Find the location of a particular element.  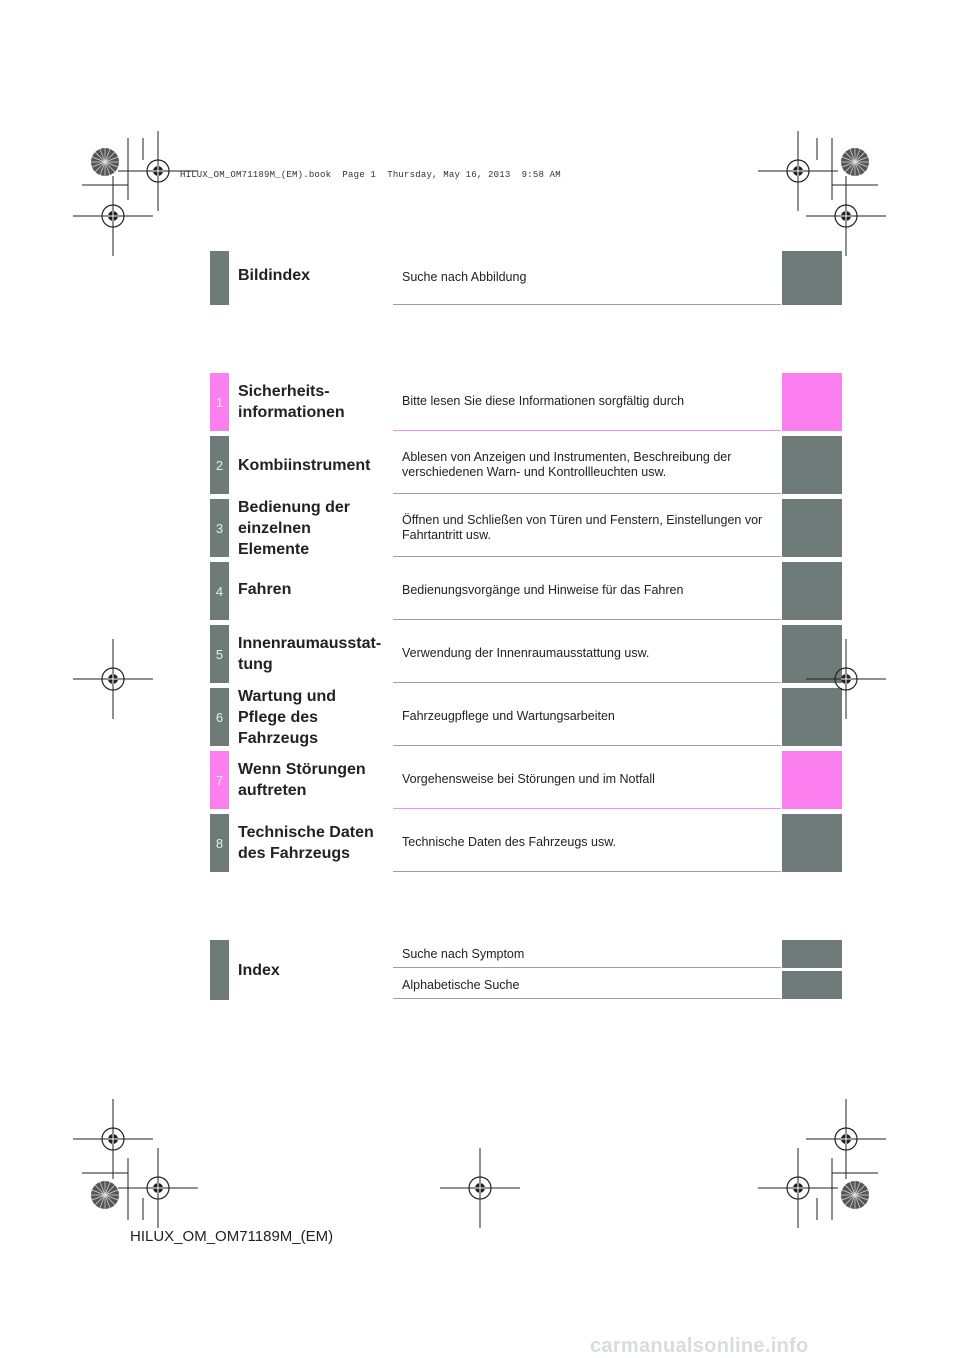

index-title: Index is located at coordinates (259, 970).